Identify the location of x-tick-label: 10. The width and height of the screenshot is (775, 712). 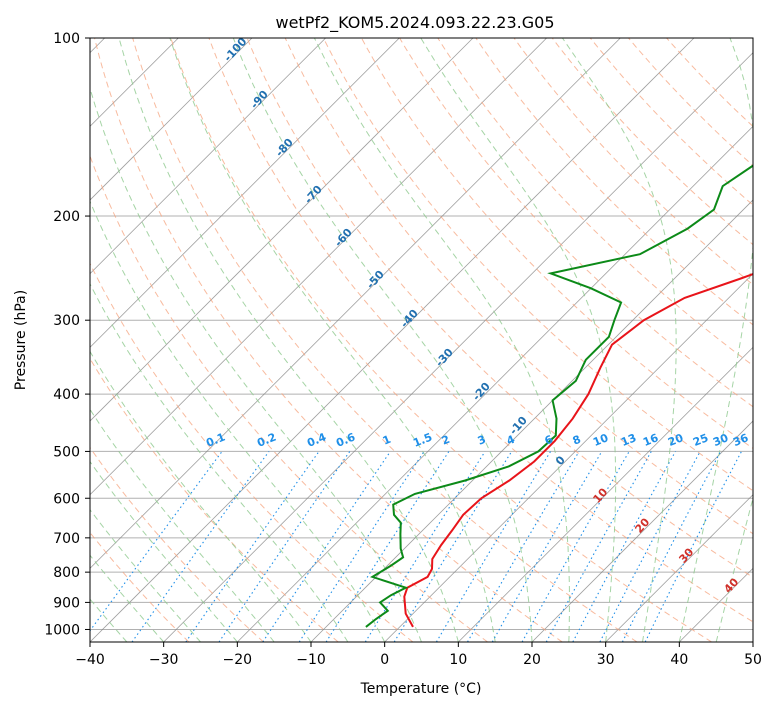
(458, 660).